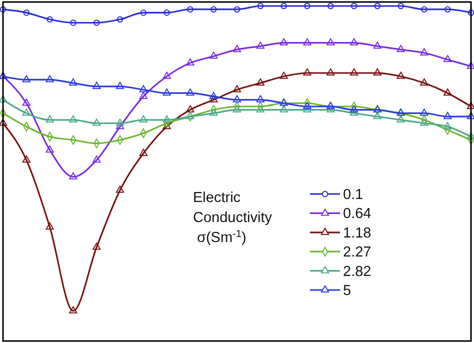  What do you see at coordinates (357, 233) in the screenshot?
I see `legend-label: 1.18` at bounding box center [357, 233].